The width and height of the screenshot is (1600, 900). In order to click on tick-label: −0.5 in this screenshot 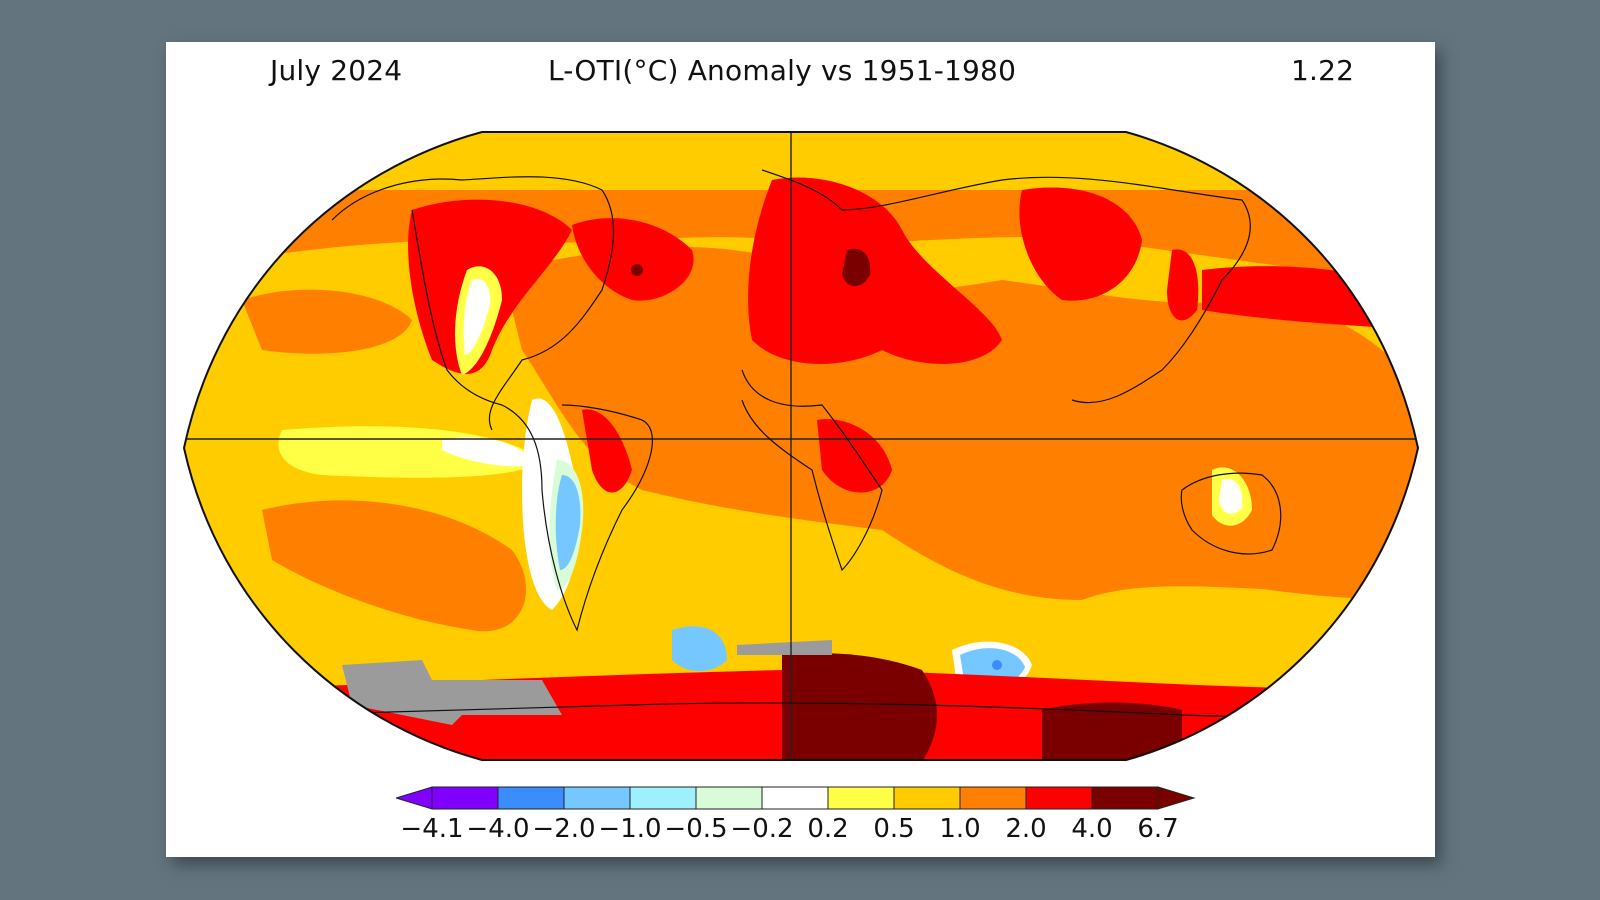, I will do `click(696, 829)`.